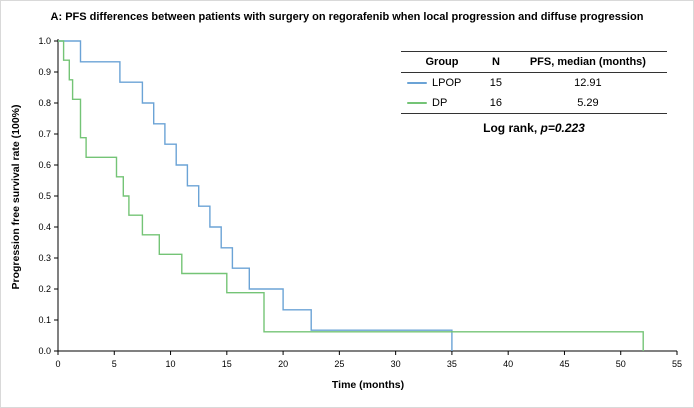 The height and width of the screenshot is (408, 694). Describe the element at coordinates (44, 134) in the screenshot. I see `svg-text: 0.7` at that location.